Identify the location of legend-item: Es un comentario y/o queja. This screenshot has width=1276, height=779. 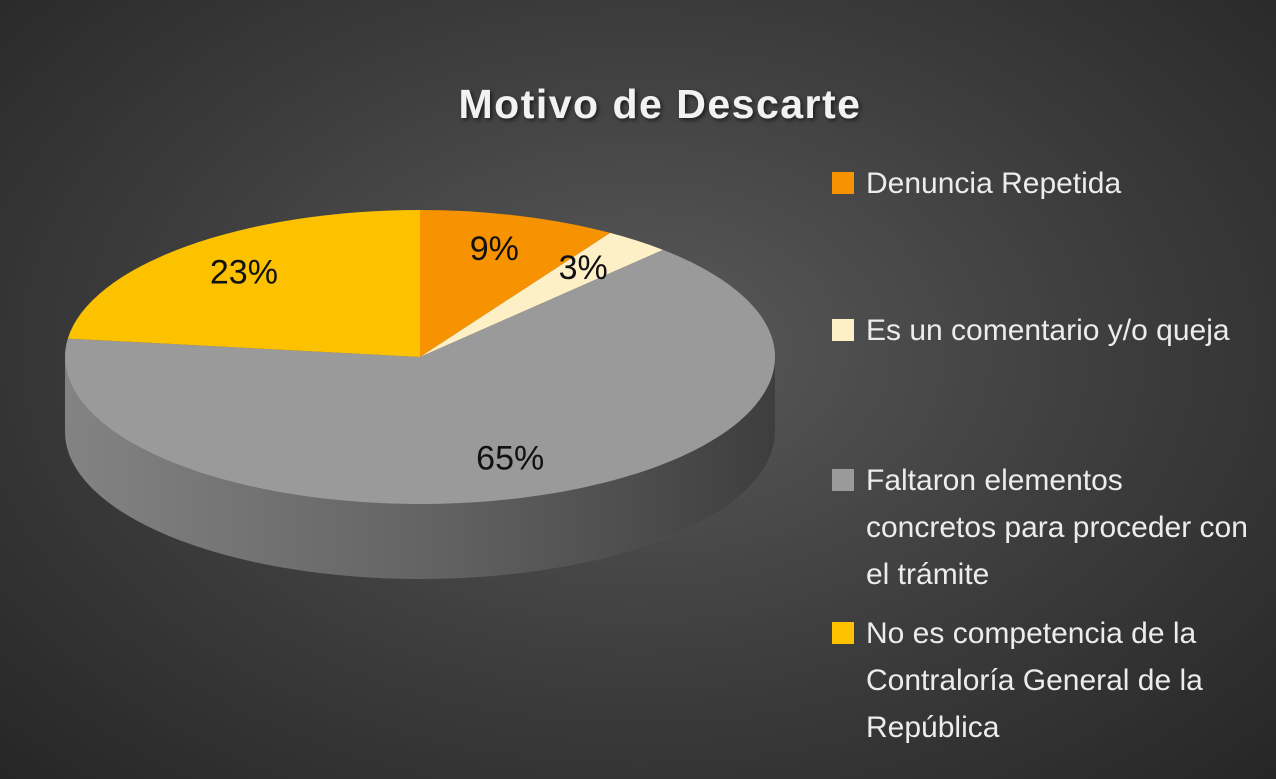
(1042, 330).